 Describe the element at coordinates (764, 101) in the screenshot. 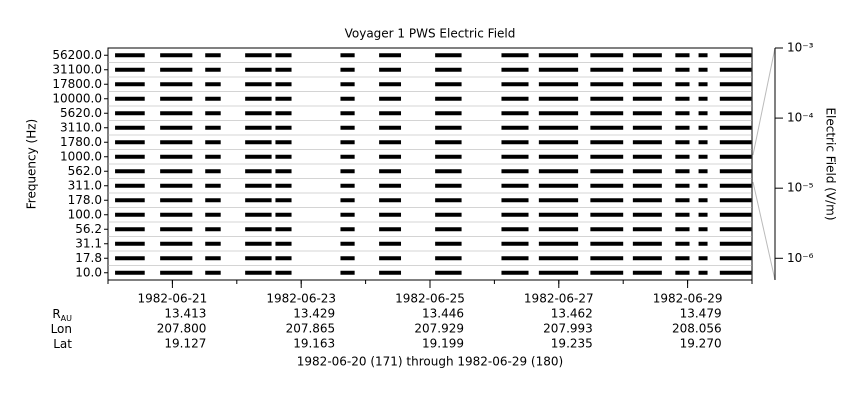

I see `connector` at that location.